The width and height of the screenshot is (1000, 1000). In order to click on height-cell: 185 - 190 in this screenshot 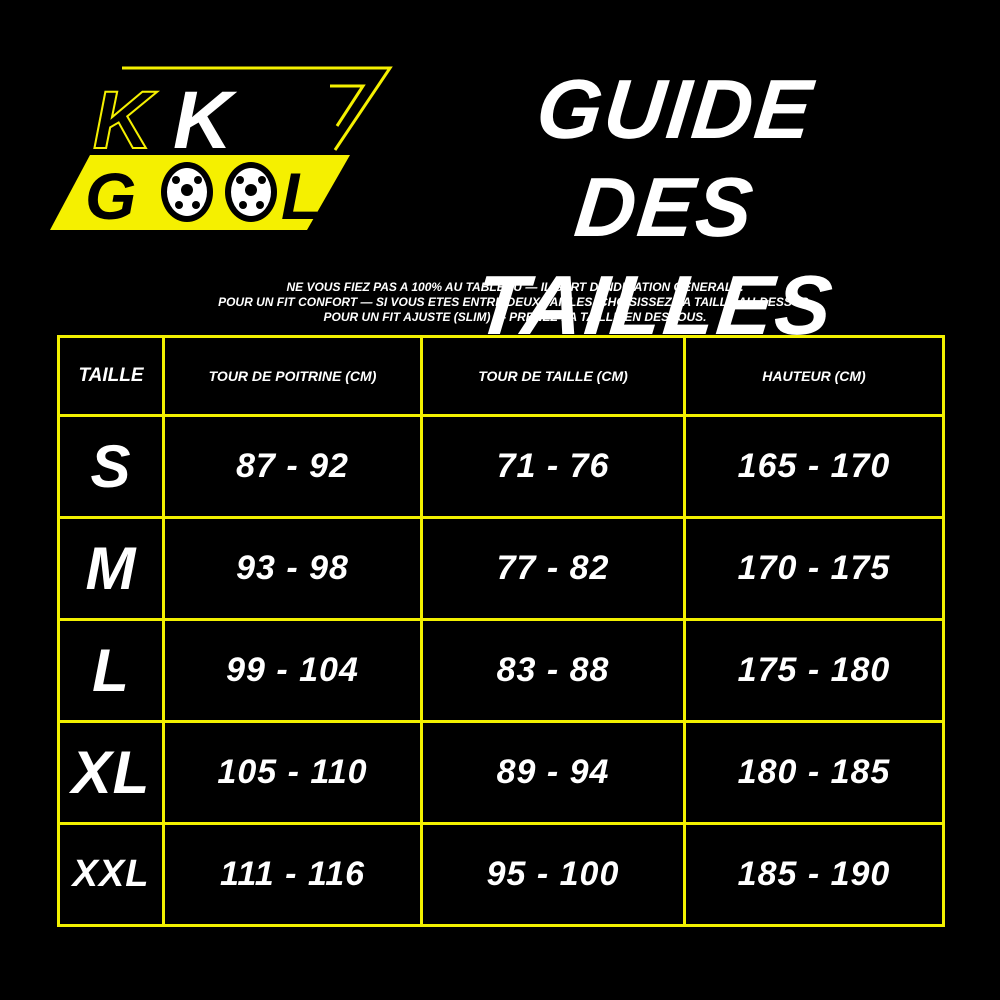, I will do `click(814, 874)`.